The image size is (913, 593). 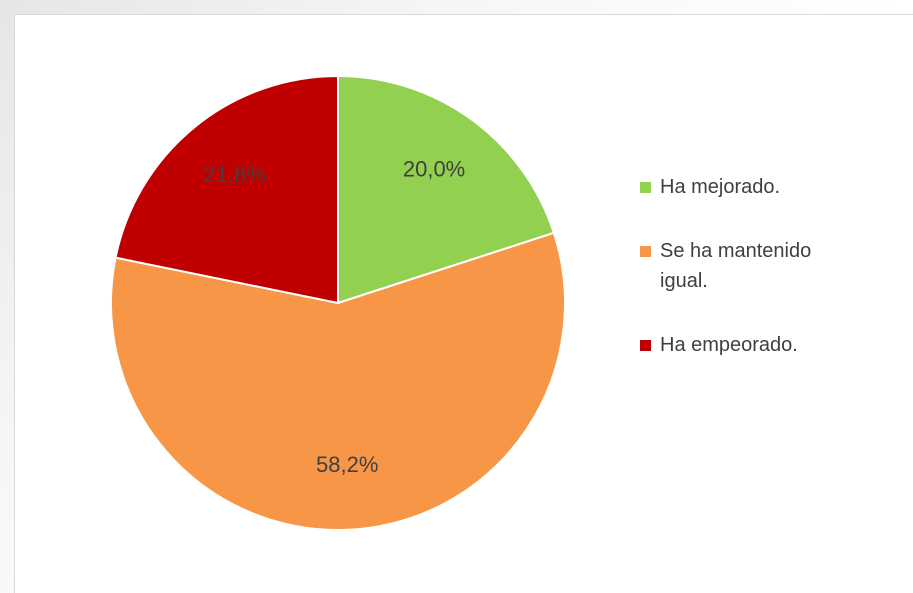 I want to click on legend-label: Se ha mantenido igual., so click(x=736, y=266).